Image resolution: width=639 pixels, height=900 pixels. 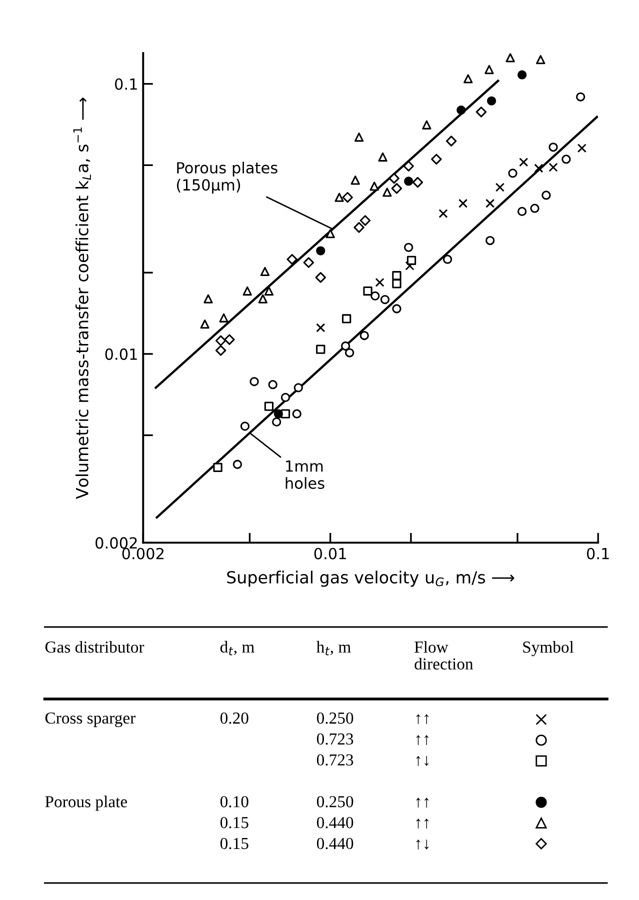 What do you see at coordinates (116, 543) in the screenshot?
I see `y-tick-label: 0.002` at bounding box center [116, 543].